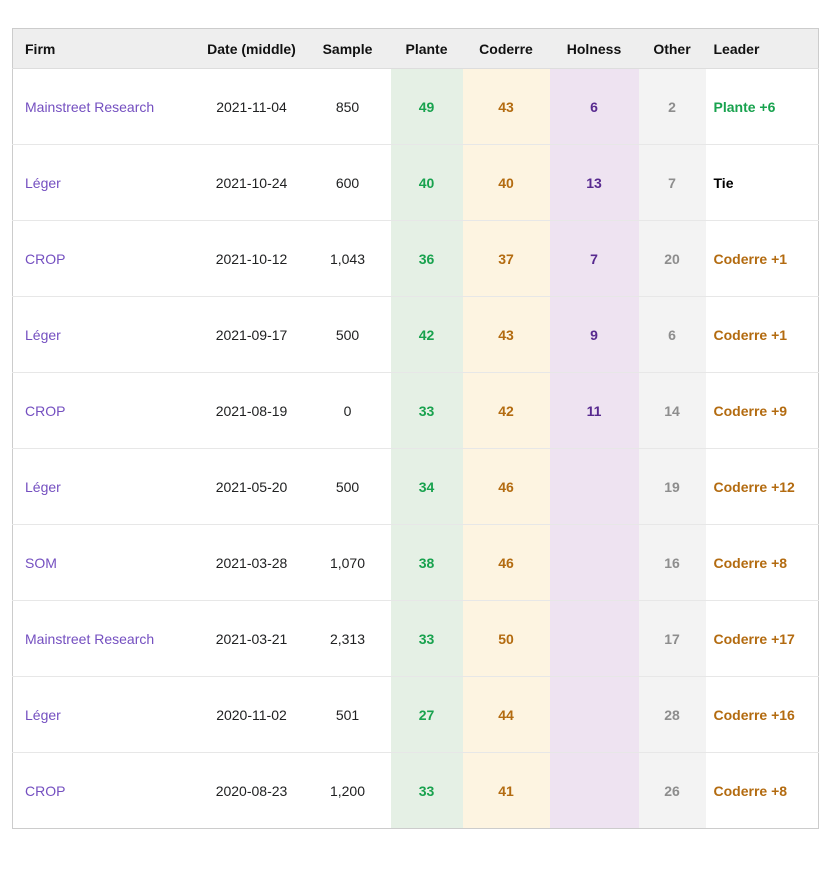  What do you see at coordinates (105, 562) in the screenshot?
I see `firm-cell: SOM` at bounding box center [105, 562].